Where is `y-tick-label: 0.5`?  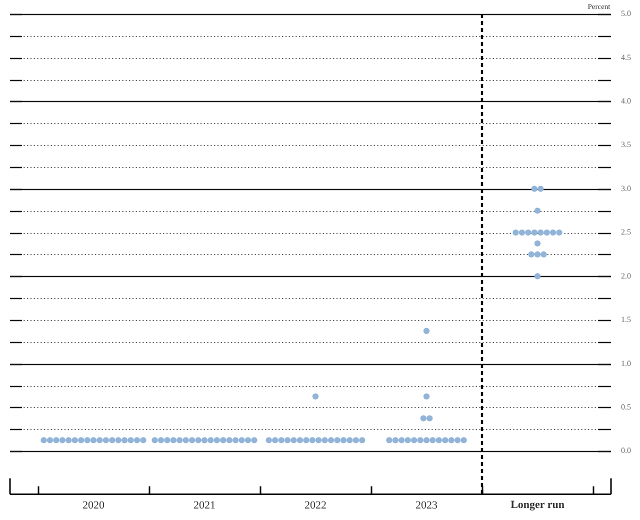
y-tick-label: 0.5 is located at coordinates (626, 407).